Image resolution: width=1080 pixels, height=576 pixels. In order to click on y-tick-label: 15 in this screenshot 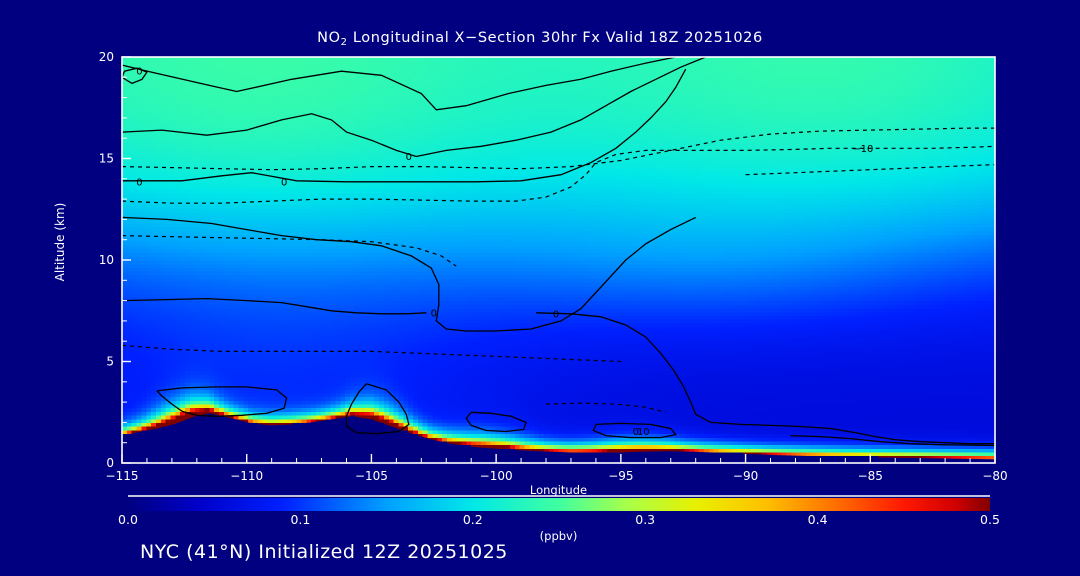, I will do `click(106, 159)`.